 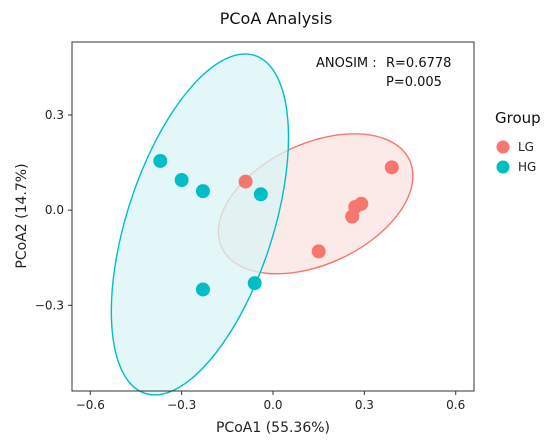 I want to click on y-tick-label: 0.3, so click(x=54, y=115).